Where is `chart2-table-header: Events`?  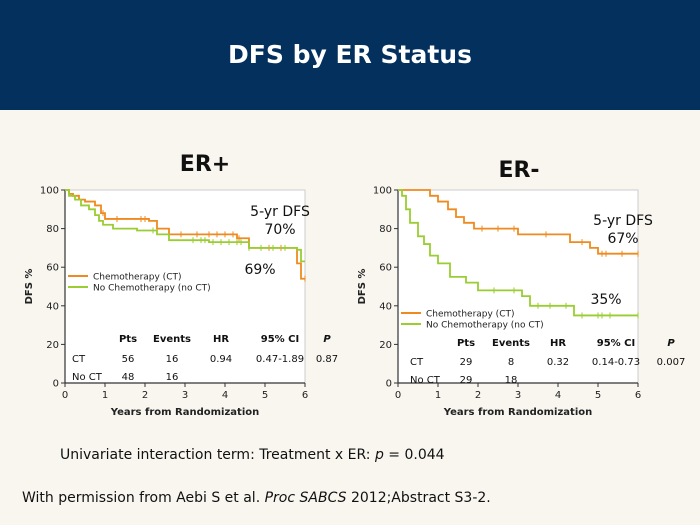 chart2-table-header: Events is located at coordinates (511, 343).